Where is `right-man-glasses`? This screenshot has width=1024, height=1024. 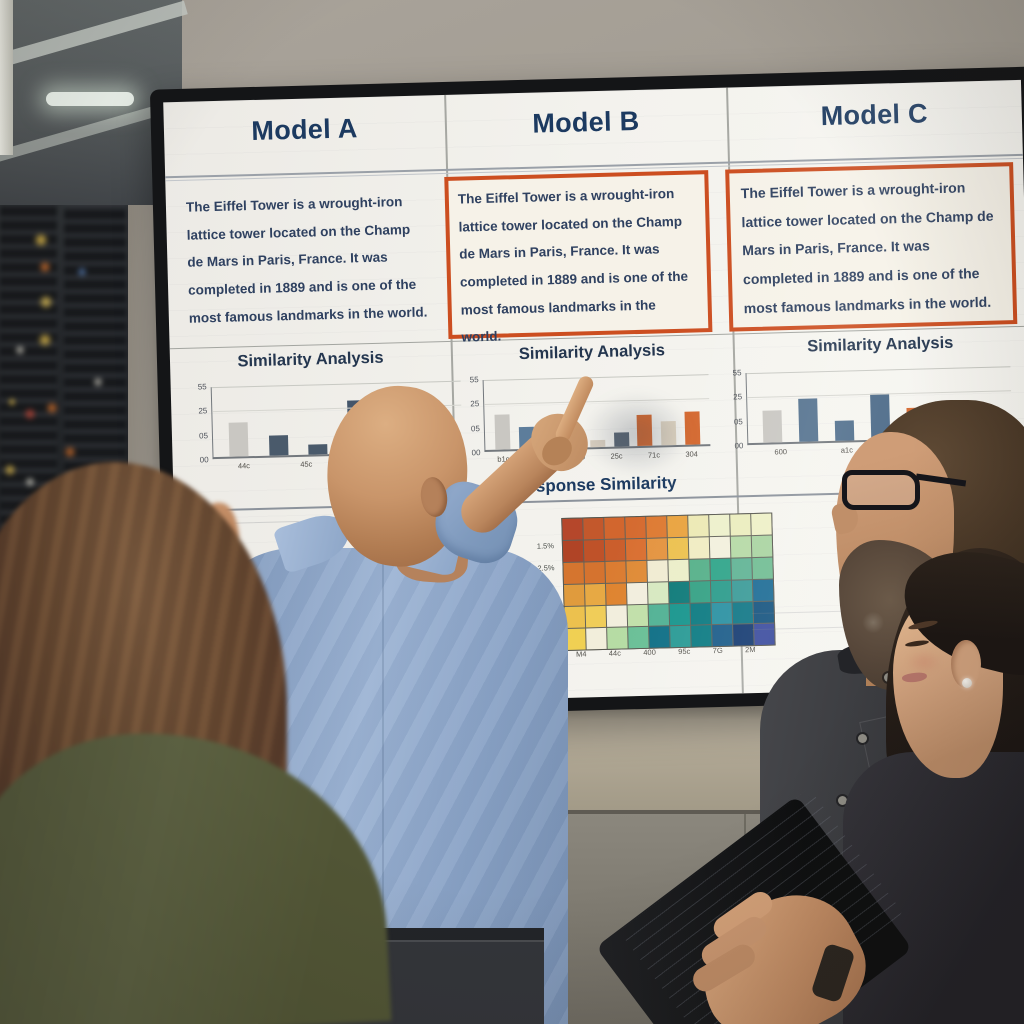 right-man-glasses is located at coordinates (881, 490).